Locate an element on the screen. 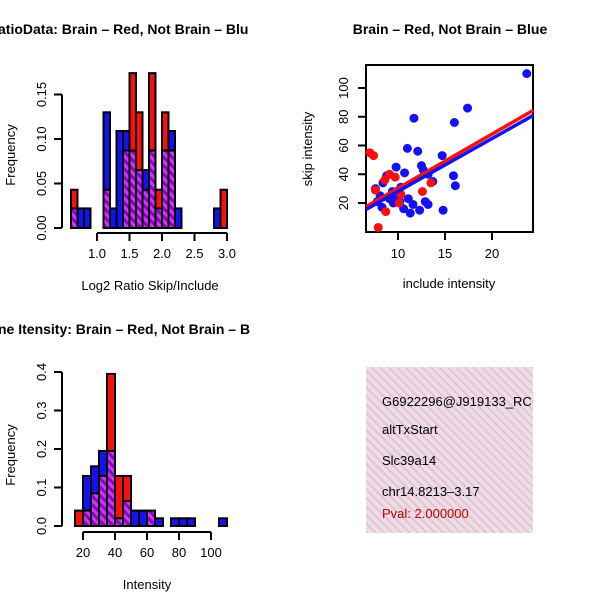 The image size is (600, 600). x-tick-label: 3.0 is located at coordinates (227, 253).